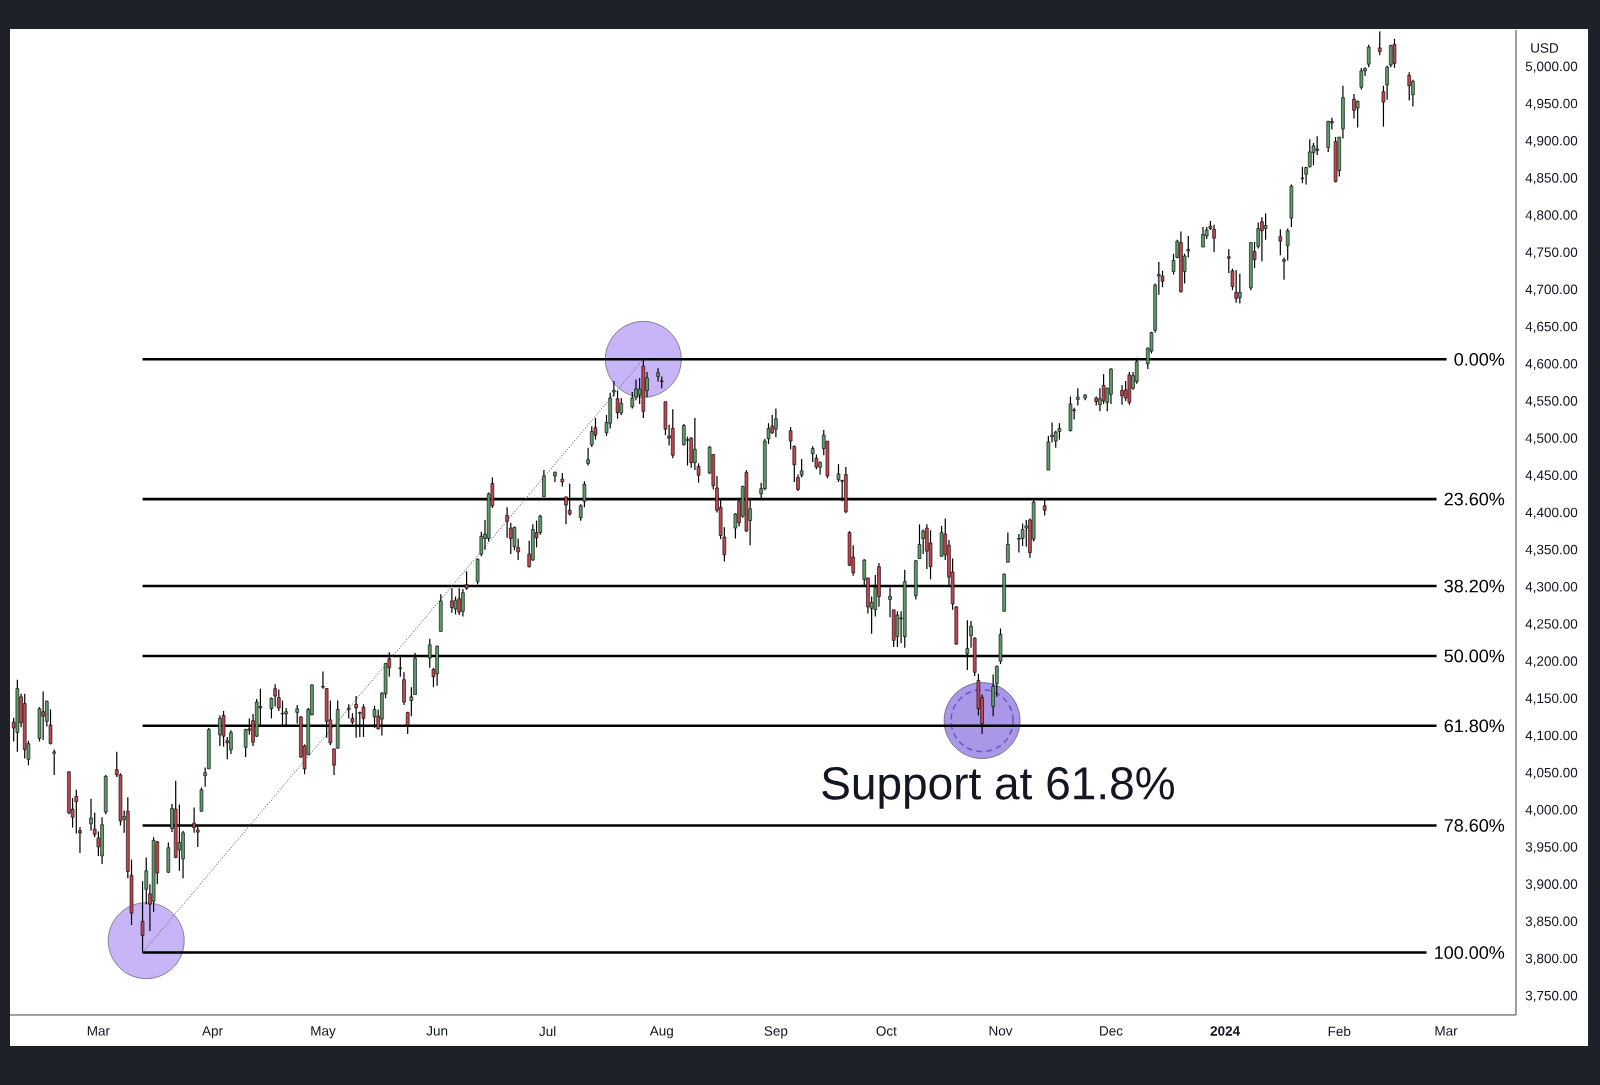  Describe the element at coordinates (212, 1032) in the screenshot. I see `x-tick-label: Apr` at that location.